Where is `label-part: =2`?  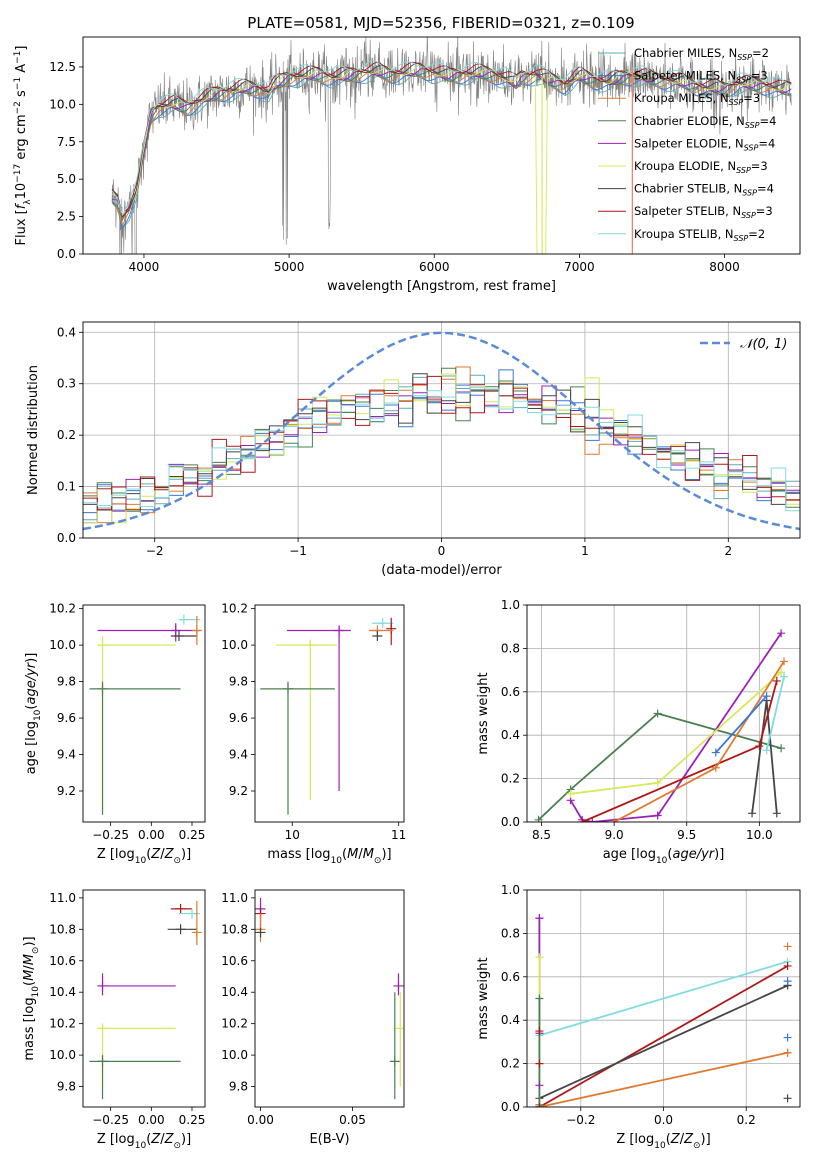
label-part: =2 is located at coordinates (760, 53).